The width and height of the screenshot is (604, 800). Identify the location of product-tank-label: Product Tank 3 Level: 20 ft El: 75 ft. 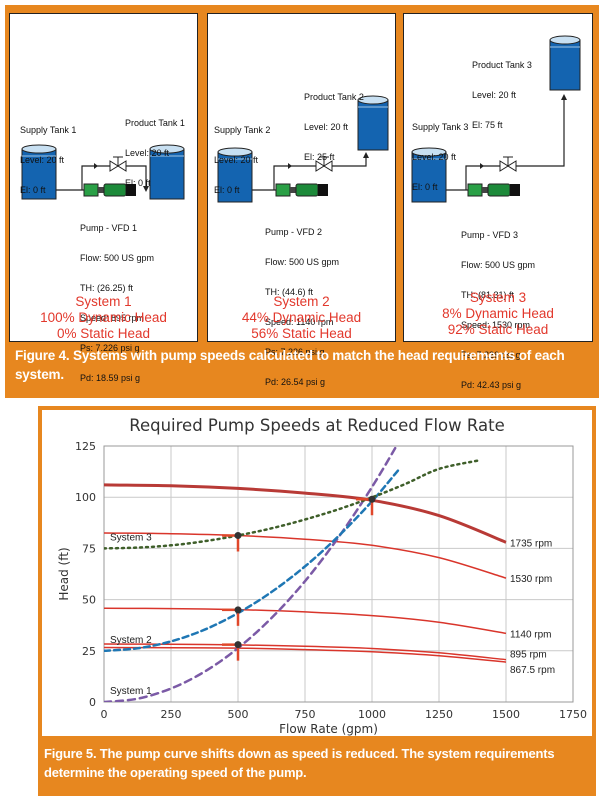
(502, 95).